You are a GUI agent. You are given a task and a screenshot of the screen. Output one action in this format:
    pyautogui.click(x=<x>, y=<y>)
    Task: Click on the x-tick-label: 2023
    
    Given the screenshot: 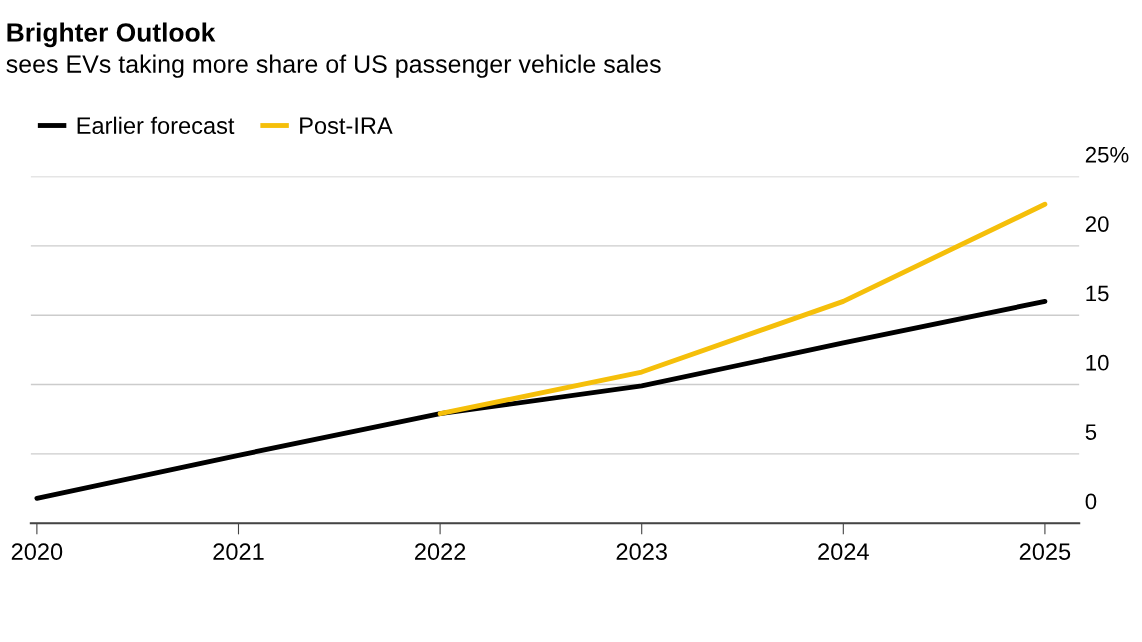 What is the action you would take?
    pyautogui.click(x=641, y=552)
    